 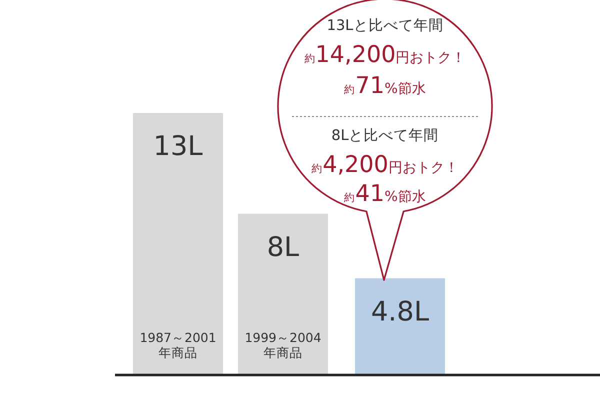 What do you see at coordinates (385, 135) in the screenshot?
I see `annotation: 8Lと比べて年間` at bounding box center [385, 135].